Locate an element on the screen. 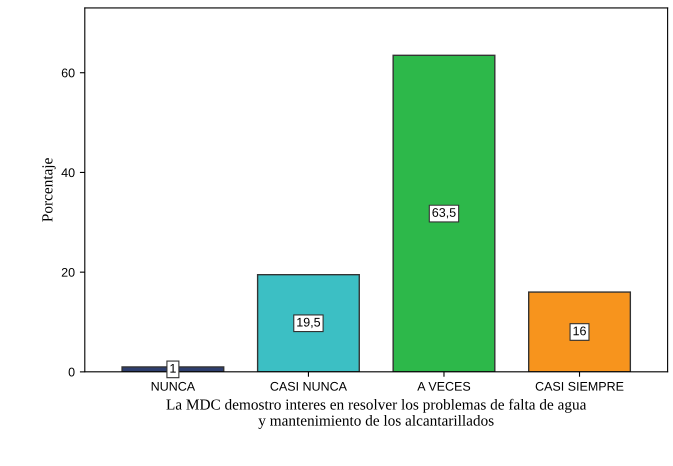  data-label: 63,5 is located at coordinates (444, 213).